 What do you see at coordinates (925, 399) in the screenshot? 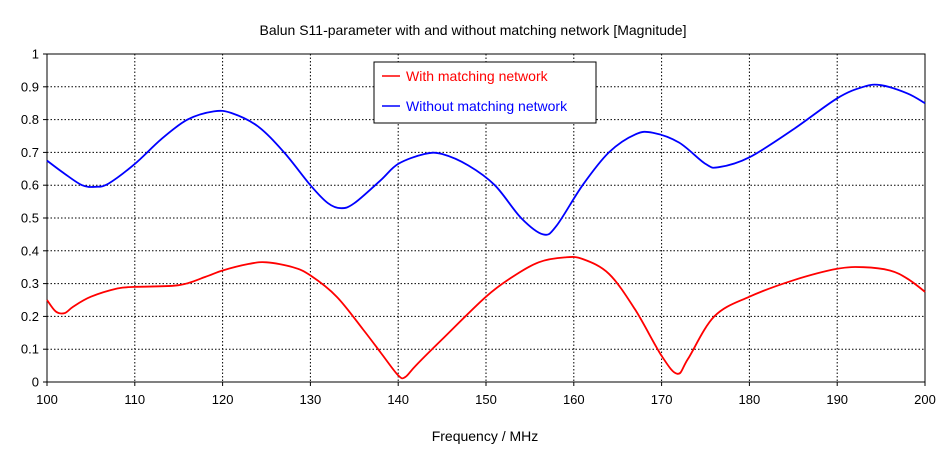
I see `x-tick-label: 200` at bounding box center [925, 399].